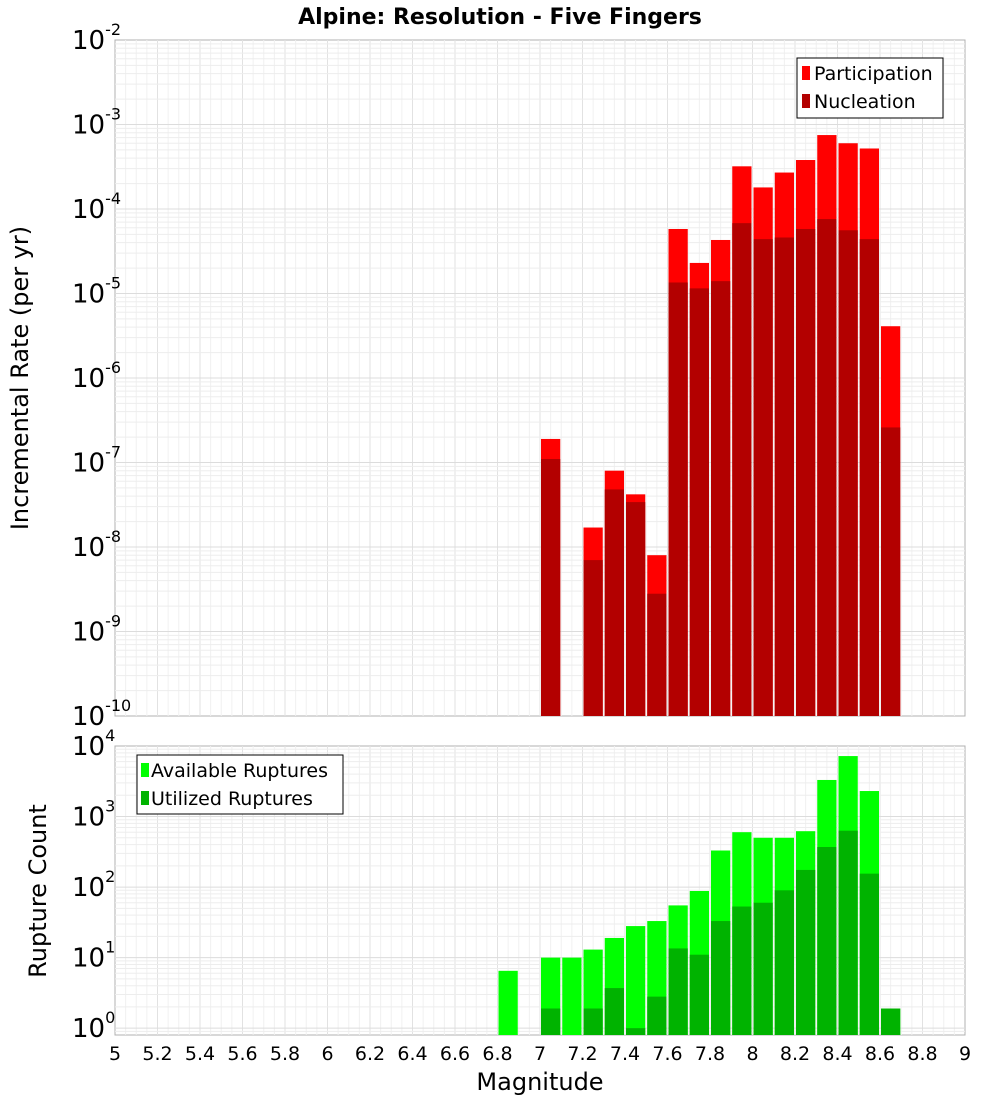  Describe the element at coordinates (96, 630) in the screenshot. I see `top-y-tick-label: 10⁻⁹` at that location.